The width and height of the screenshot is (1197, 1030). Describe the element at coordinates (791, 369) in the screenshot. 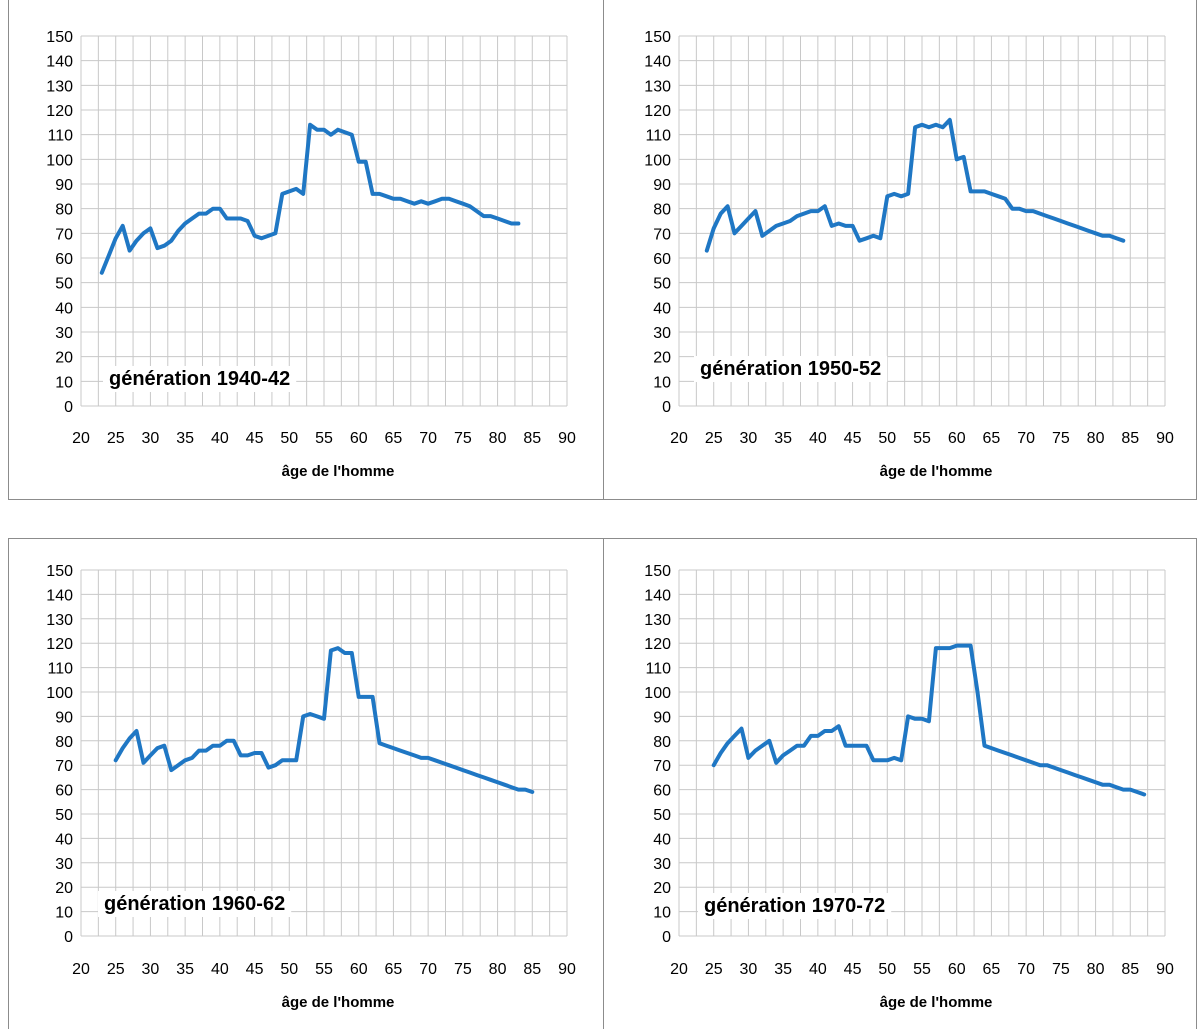

I see `generation-label: génération 1950-52` at that location.